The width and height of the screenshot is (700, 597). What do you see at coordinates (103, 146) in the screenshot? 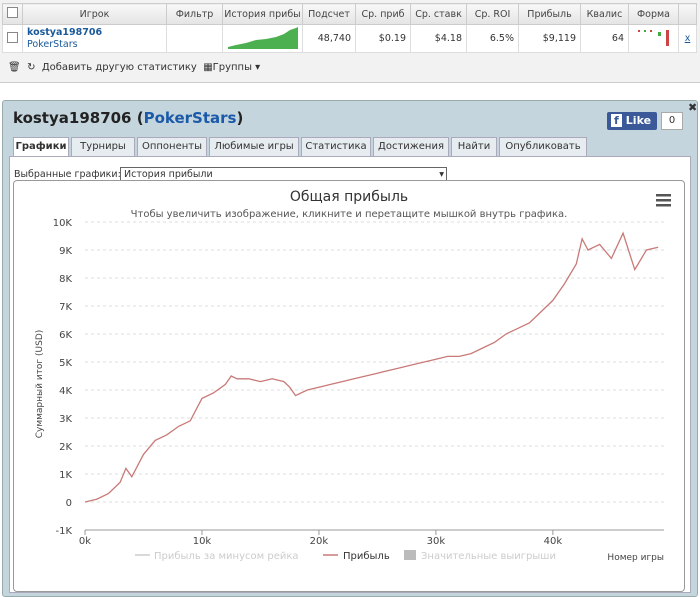
I see `tab: Турниры` at bounding box center [103, 146].